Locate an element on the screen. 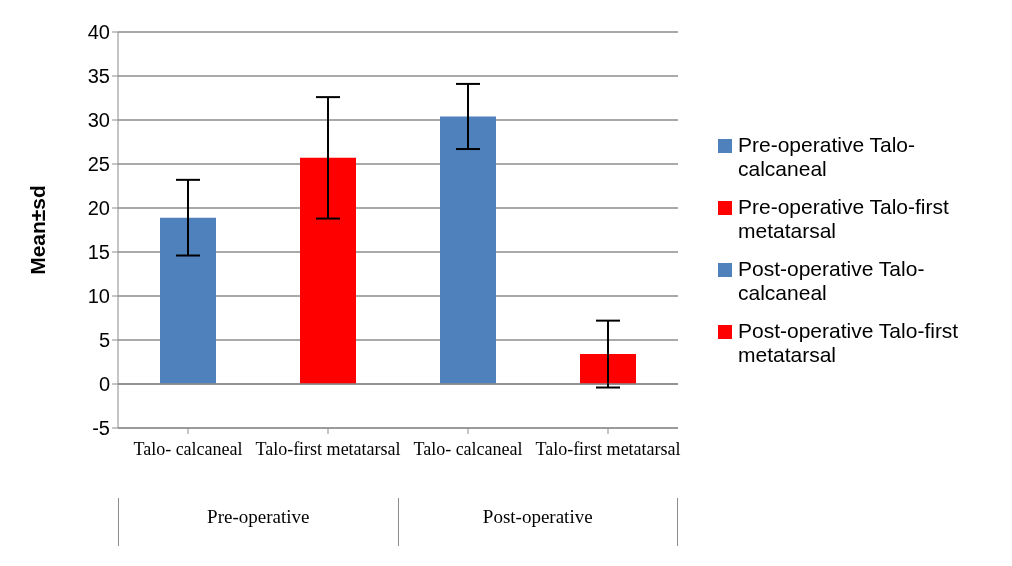 The height and width of the screenshot is (566, 1012). y-tick-label: -5 is located at coordinates (101, 428).